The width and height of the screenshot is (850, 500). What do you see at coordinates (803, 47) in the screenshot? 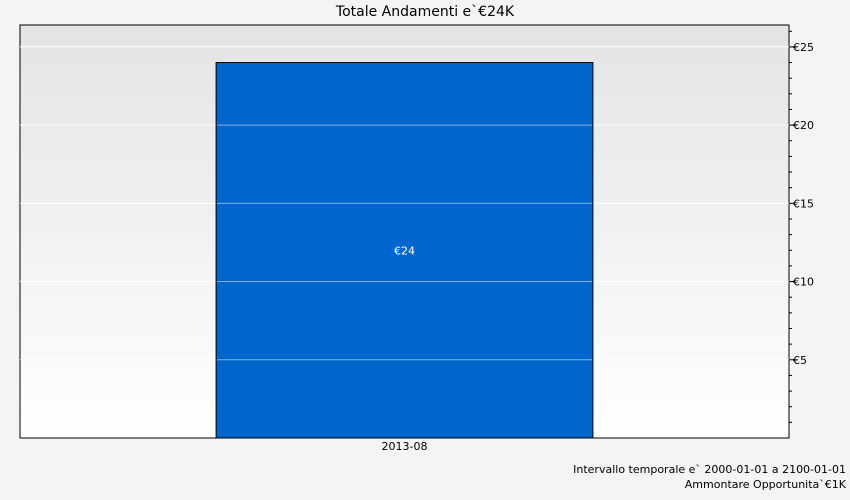
I see `y-tick-label: €25` at bounding box center [803, 47].